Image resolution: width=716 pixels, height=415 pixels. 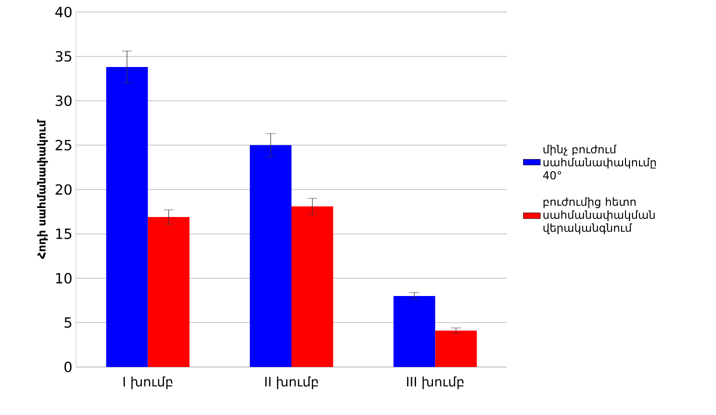 What do you see at coordinates (64, 56) in the screenshot?
I see `y-tick-label: 35` at bounding box center [64, 56].